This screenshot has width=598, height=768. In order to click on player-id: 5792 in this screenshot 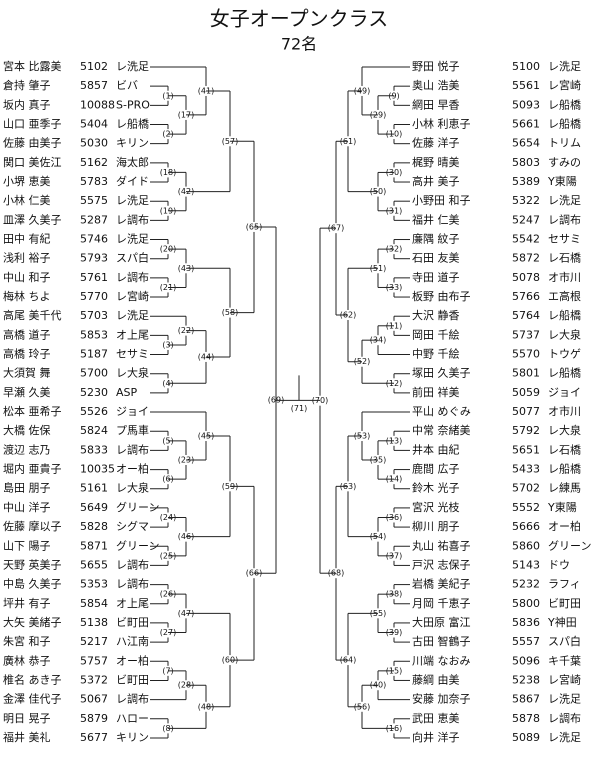, I will do `click(526, 430)`.